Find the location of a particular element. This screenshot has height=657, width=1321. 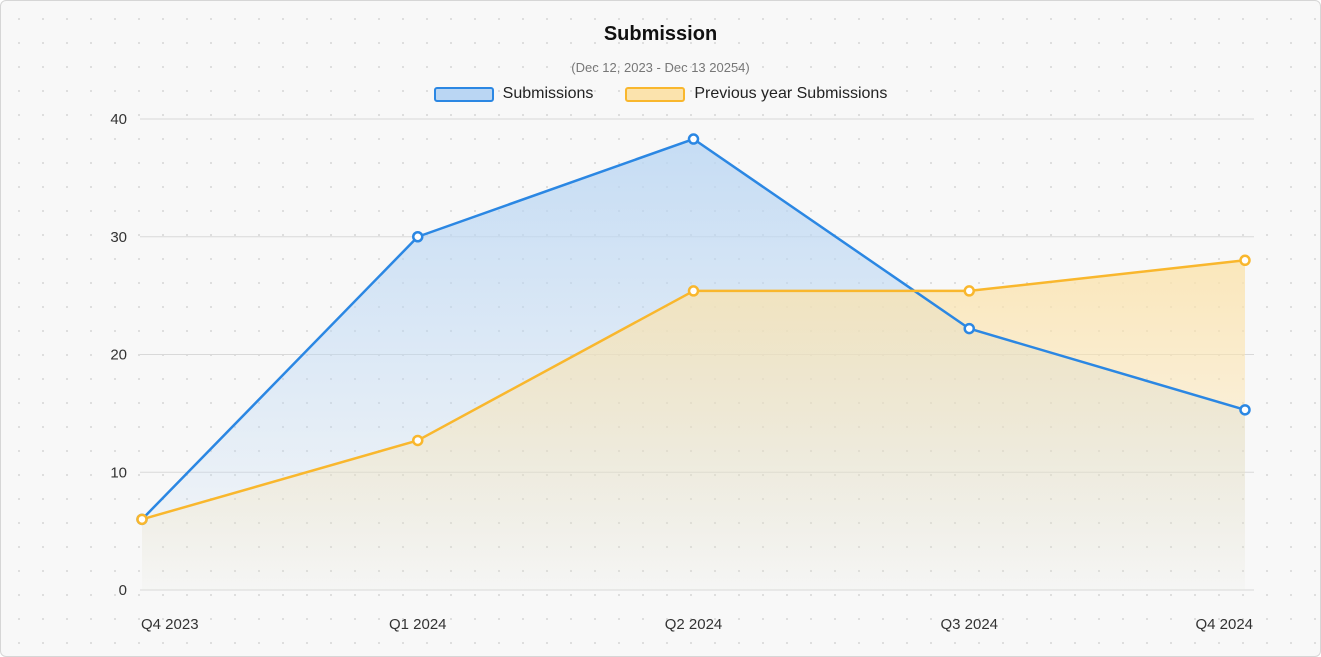

legend-label-submissions: Submissions is located at coordinates (548, 93).